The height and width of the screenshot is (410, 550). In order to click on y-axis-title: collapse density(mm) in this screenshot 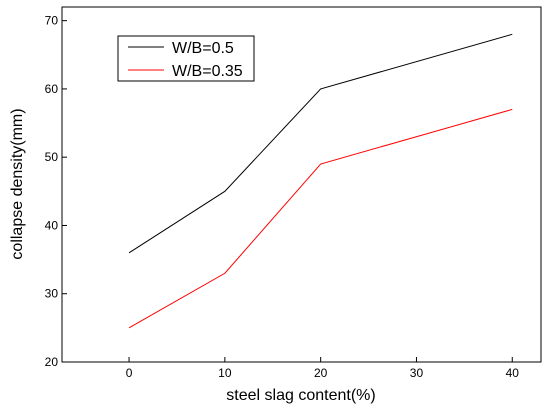, I will do `click(17, 183)`.